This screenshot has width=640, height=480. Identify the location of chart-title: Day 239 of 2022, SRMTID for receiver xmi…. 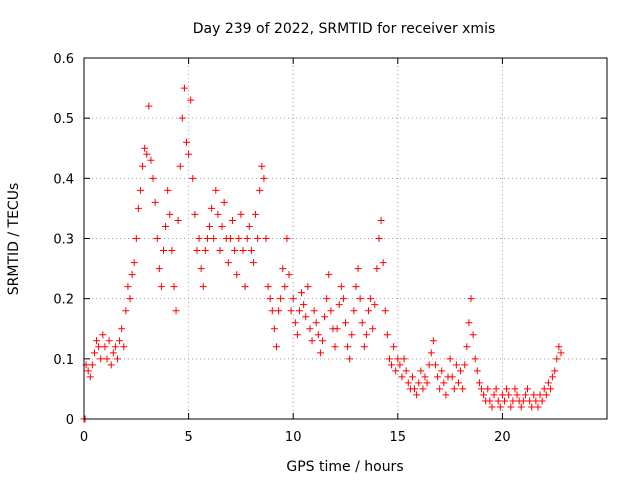
(344, 29).